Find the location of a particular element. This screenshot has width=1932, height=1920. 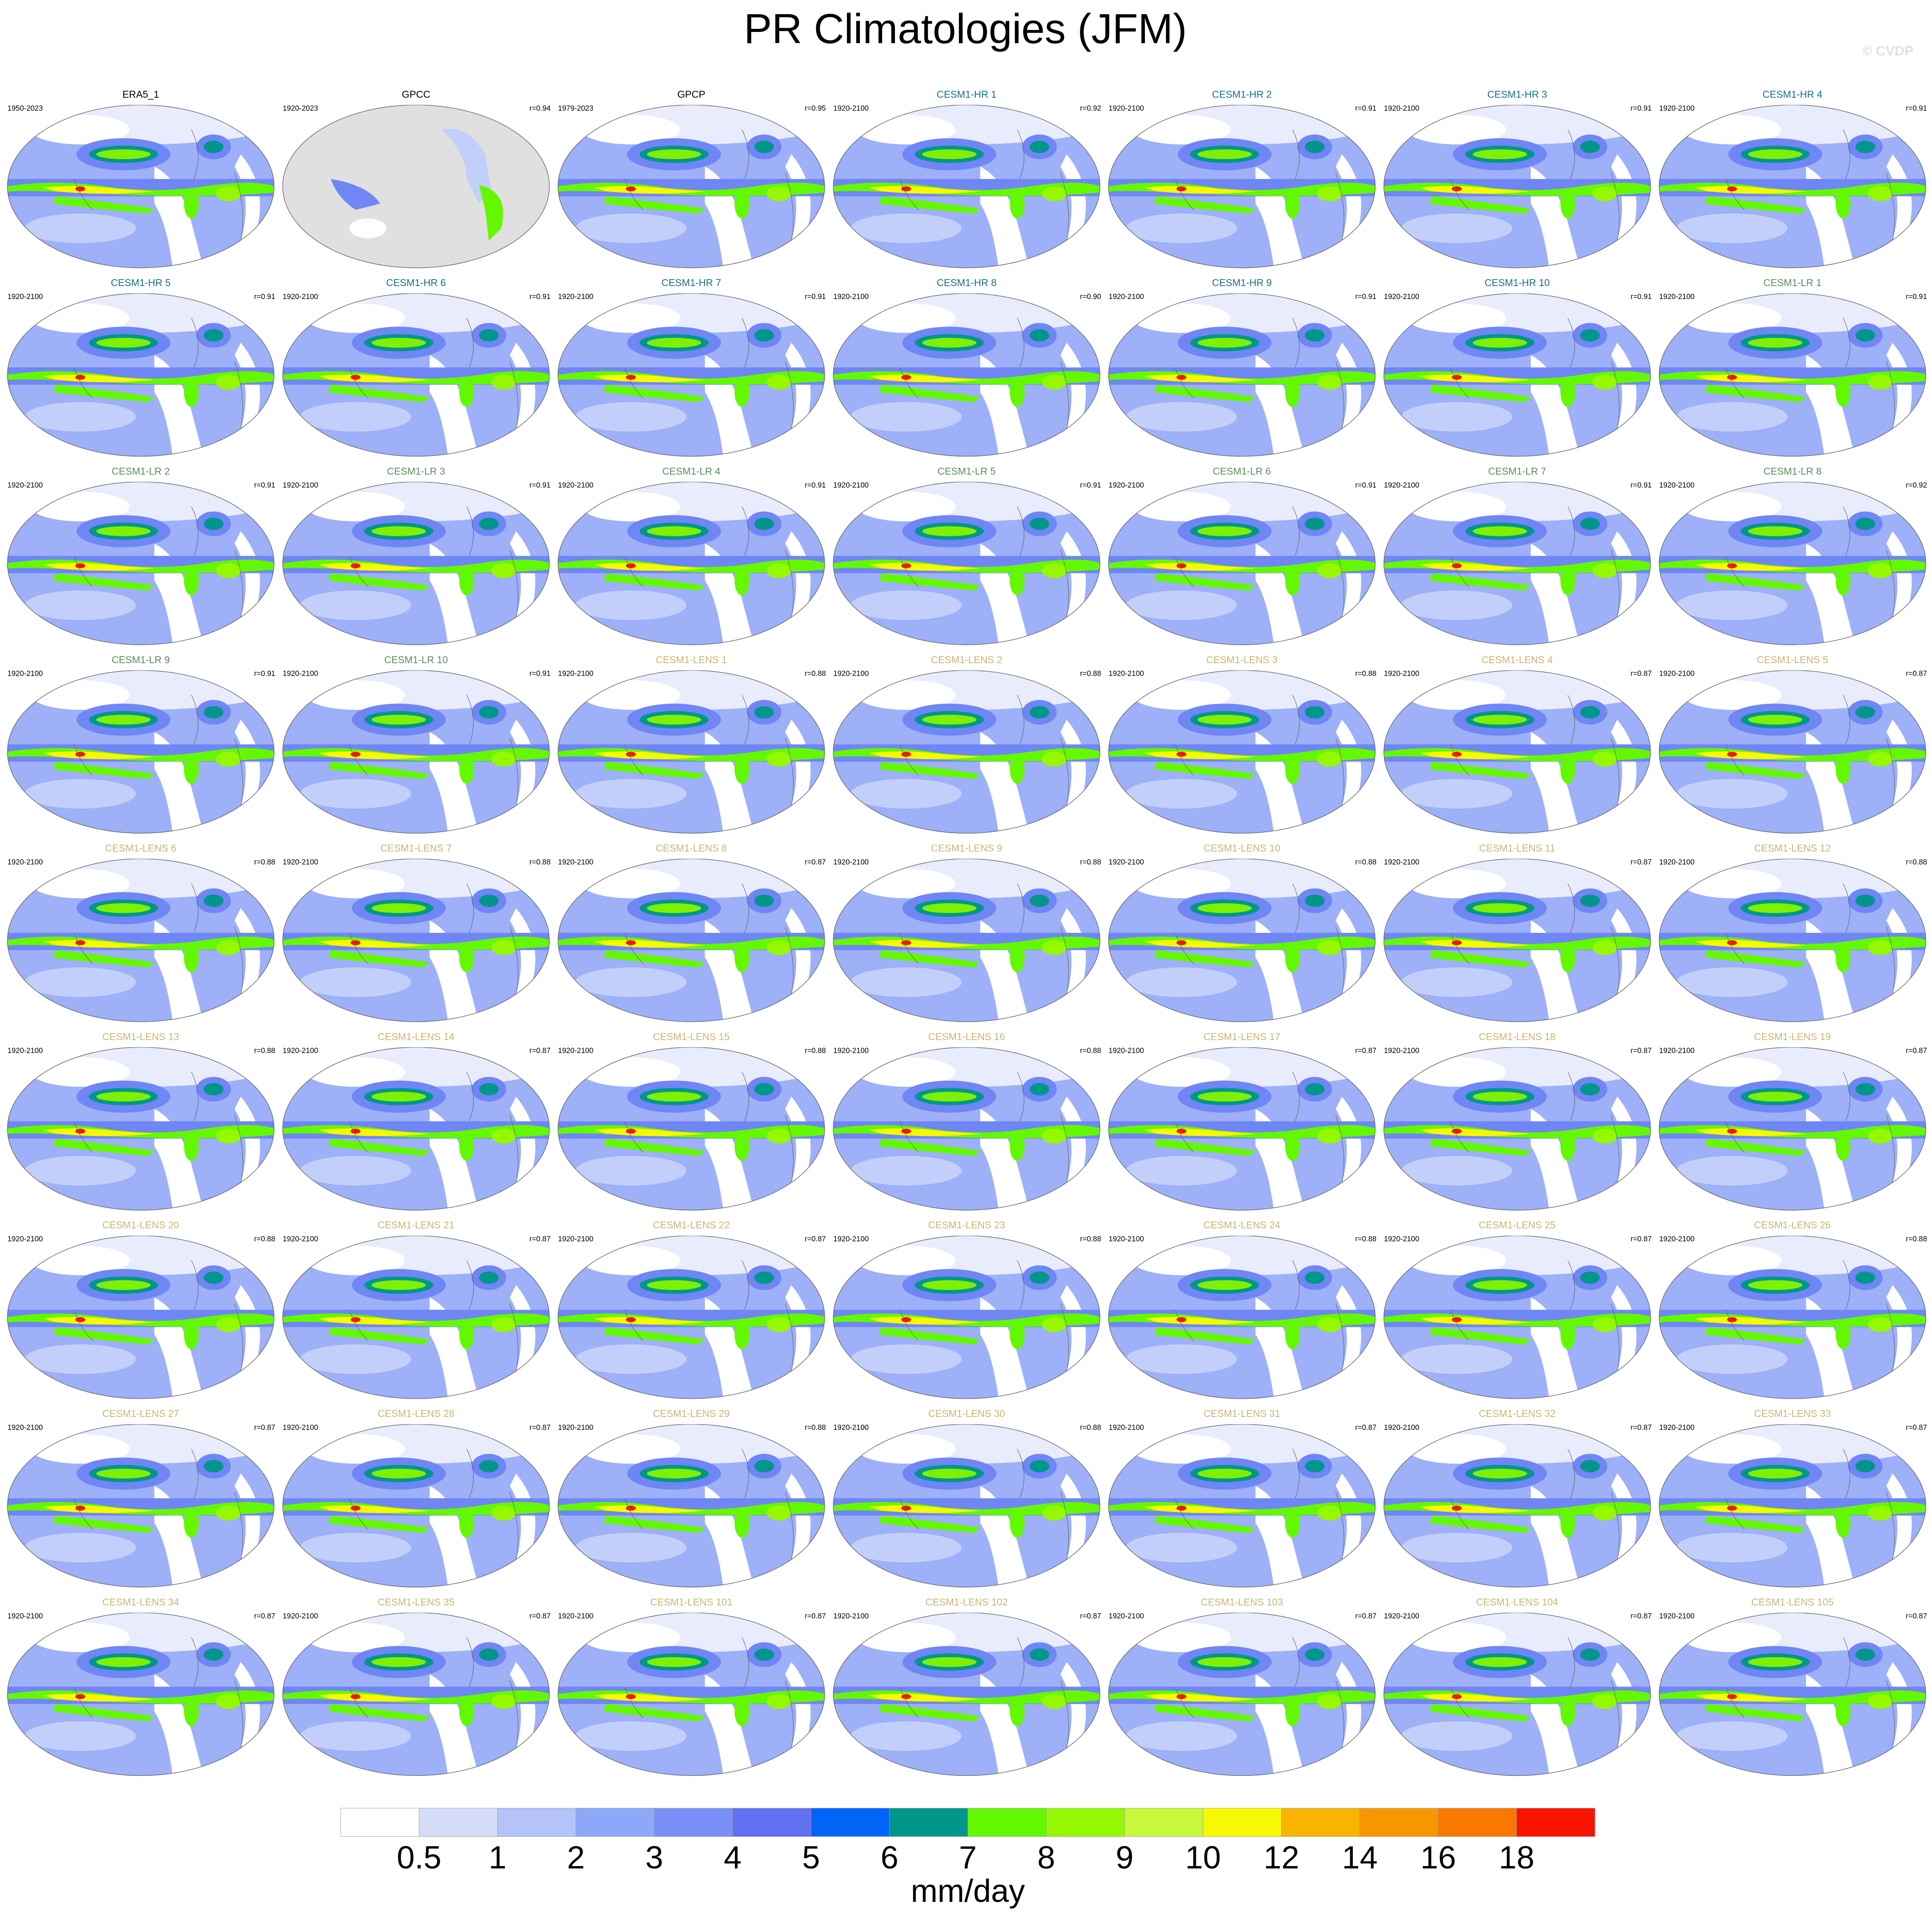

figure-title: PR Climatologies (JFM) is located at coordinates (965, 28).